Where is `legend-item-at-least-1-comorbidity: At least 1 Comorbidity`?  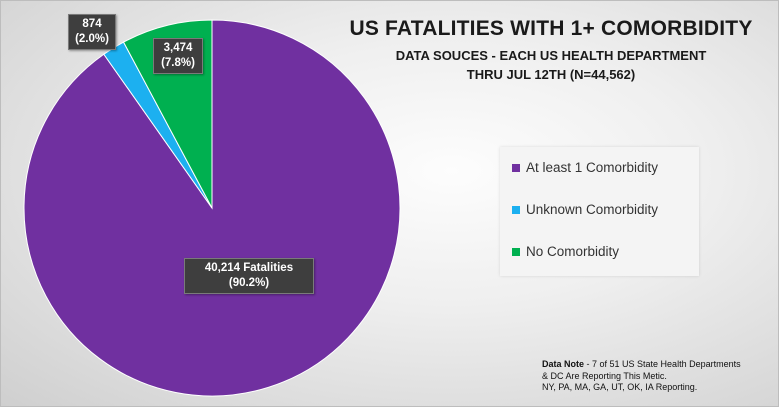 legend-item-at-least-1-comorbidity: At least 1 Comorbidity is located at coordinates (585, 167).